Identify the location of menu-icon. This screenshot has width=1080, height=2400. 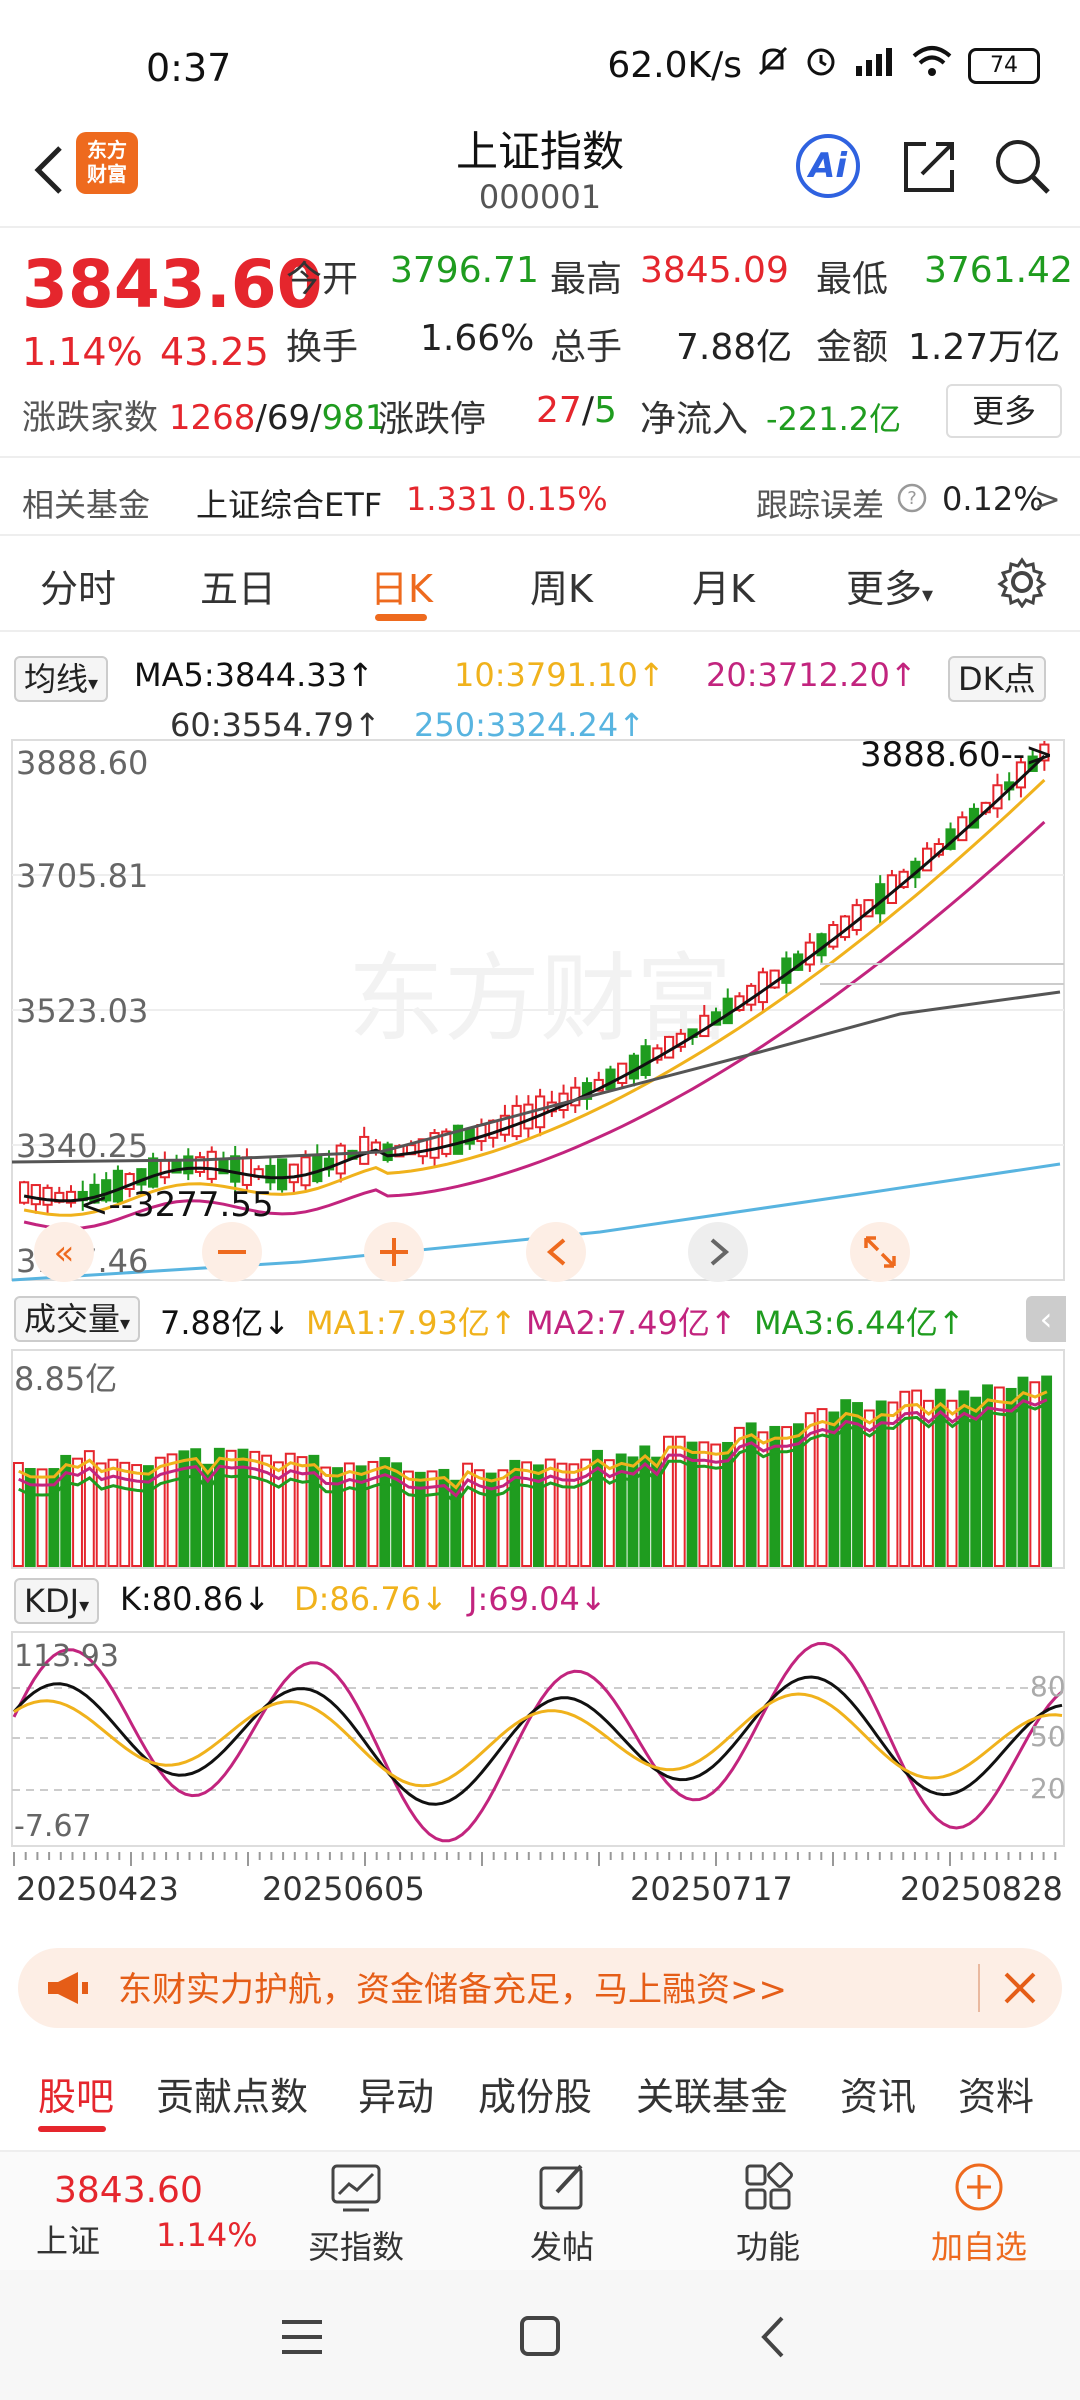
(302, 2337).